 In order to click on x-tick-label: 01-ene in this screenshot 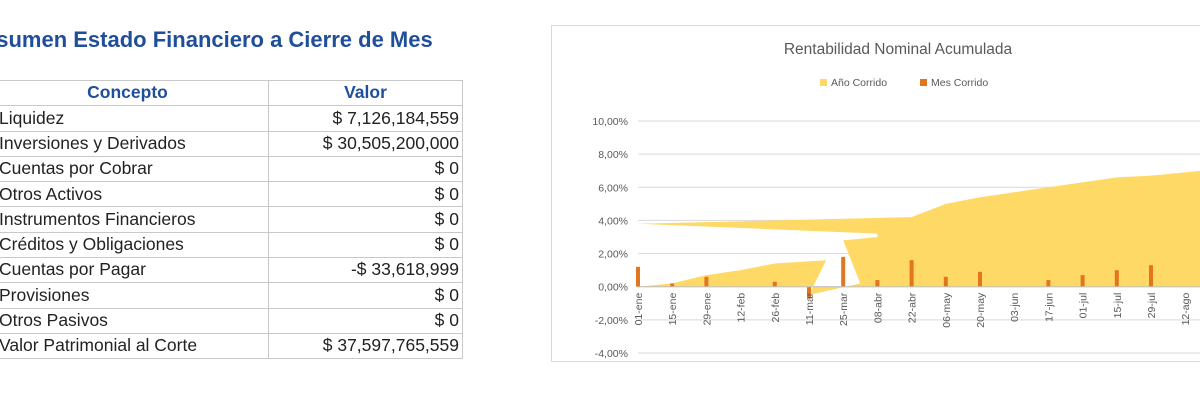, I will do `click(639, 309)`.